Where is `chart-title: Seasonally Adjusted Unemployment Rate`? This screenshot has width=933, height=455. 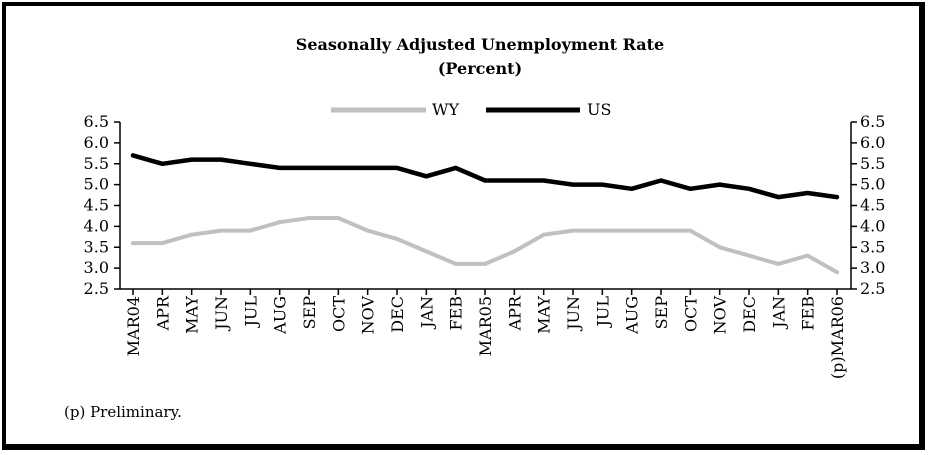
chart-title: Seasonally Adjusted Unemployment Rate is located at coordinates (480, 44).